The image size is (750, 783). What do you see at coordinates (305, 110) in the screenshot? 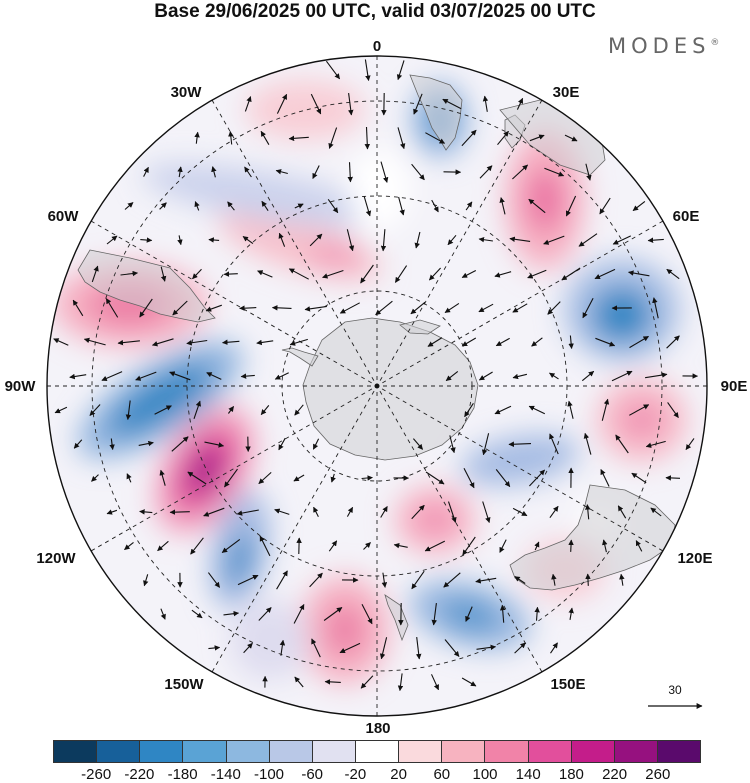
I see `anomaly-high-0-north` at bounding box center [305, 110].